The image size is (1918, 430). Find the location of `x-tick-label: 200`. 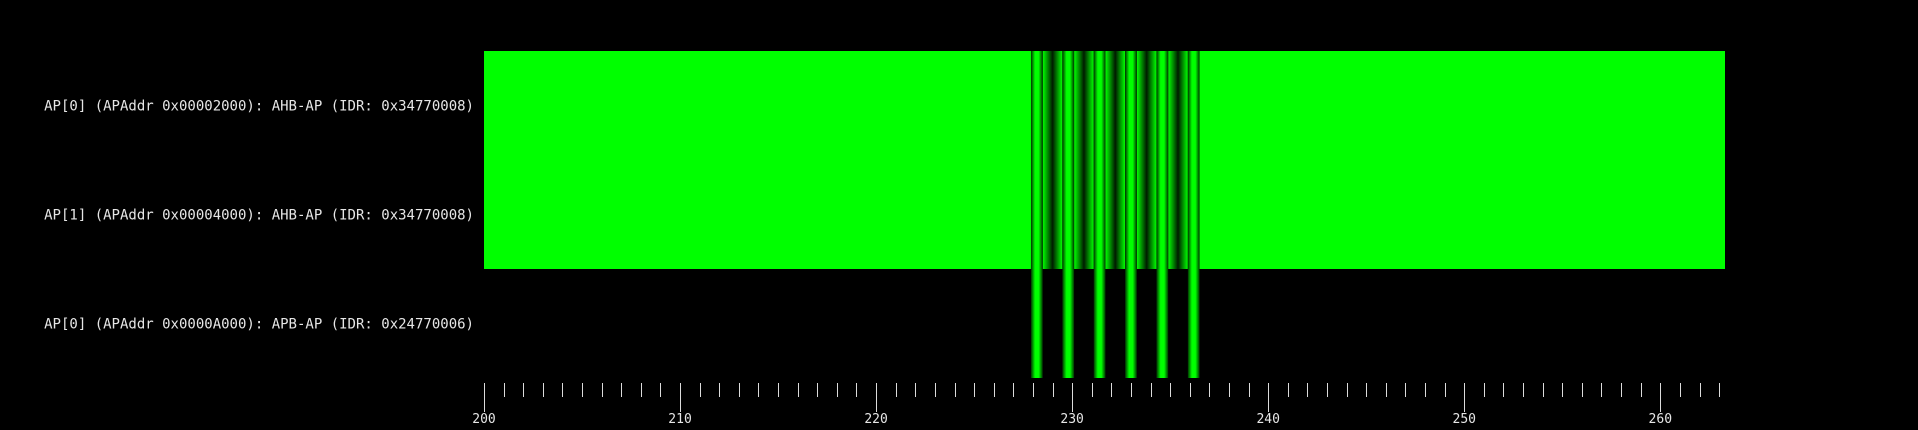

x-tick-label: 200 is located at coordinates (483, 419).